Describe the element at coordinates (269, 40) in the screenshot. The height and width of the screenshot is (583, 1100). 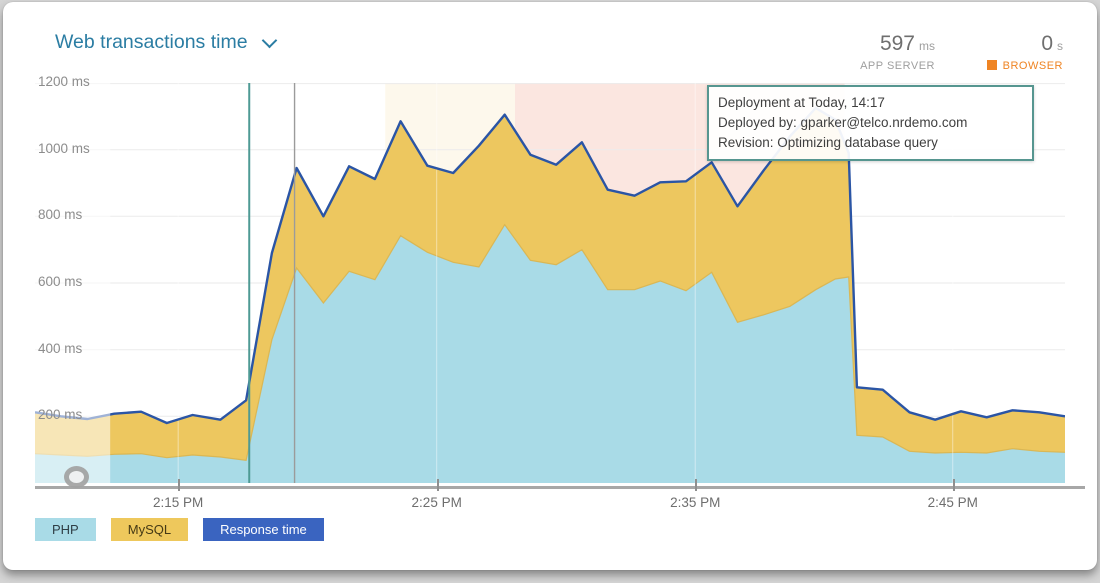
I see `chevron-down-icon` at that location.